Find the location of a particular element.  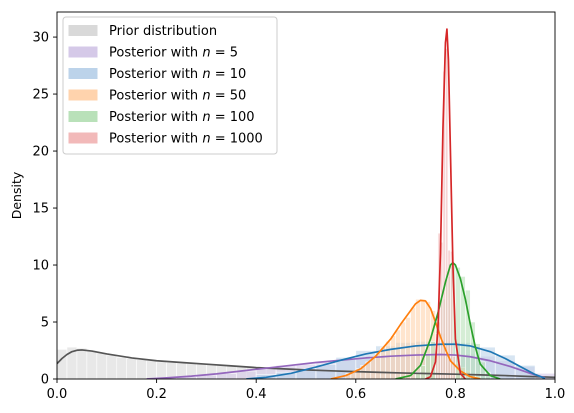

legend-label: Posterior with n = 1000 is located at coordinates (186, 139).